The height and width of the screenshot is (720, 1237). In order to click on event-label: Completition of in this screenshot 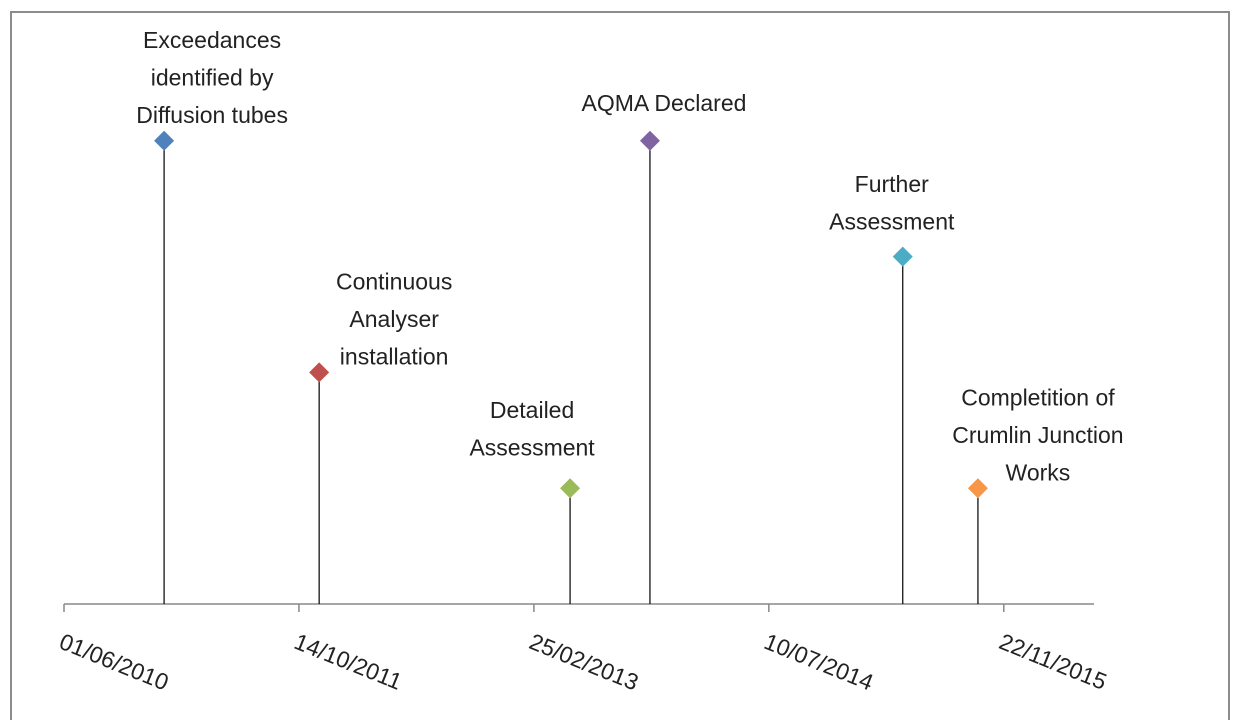, I will do `click(1038, 397)`.